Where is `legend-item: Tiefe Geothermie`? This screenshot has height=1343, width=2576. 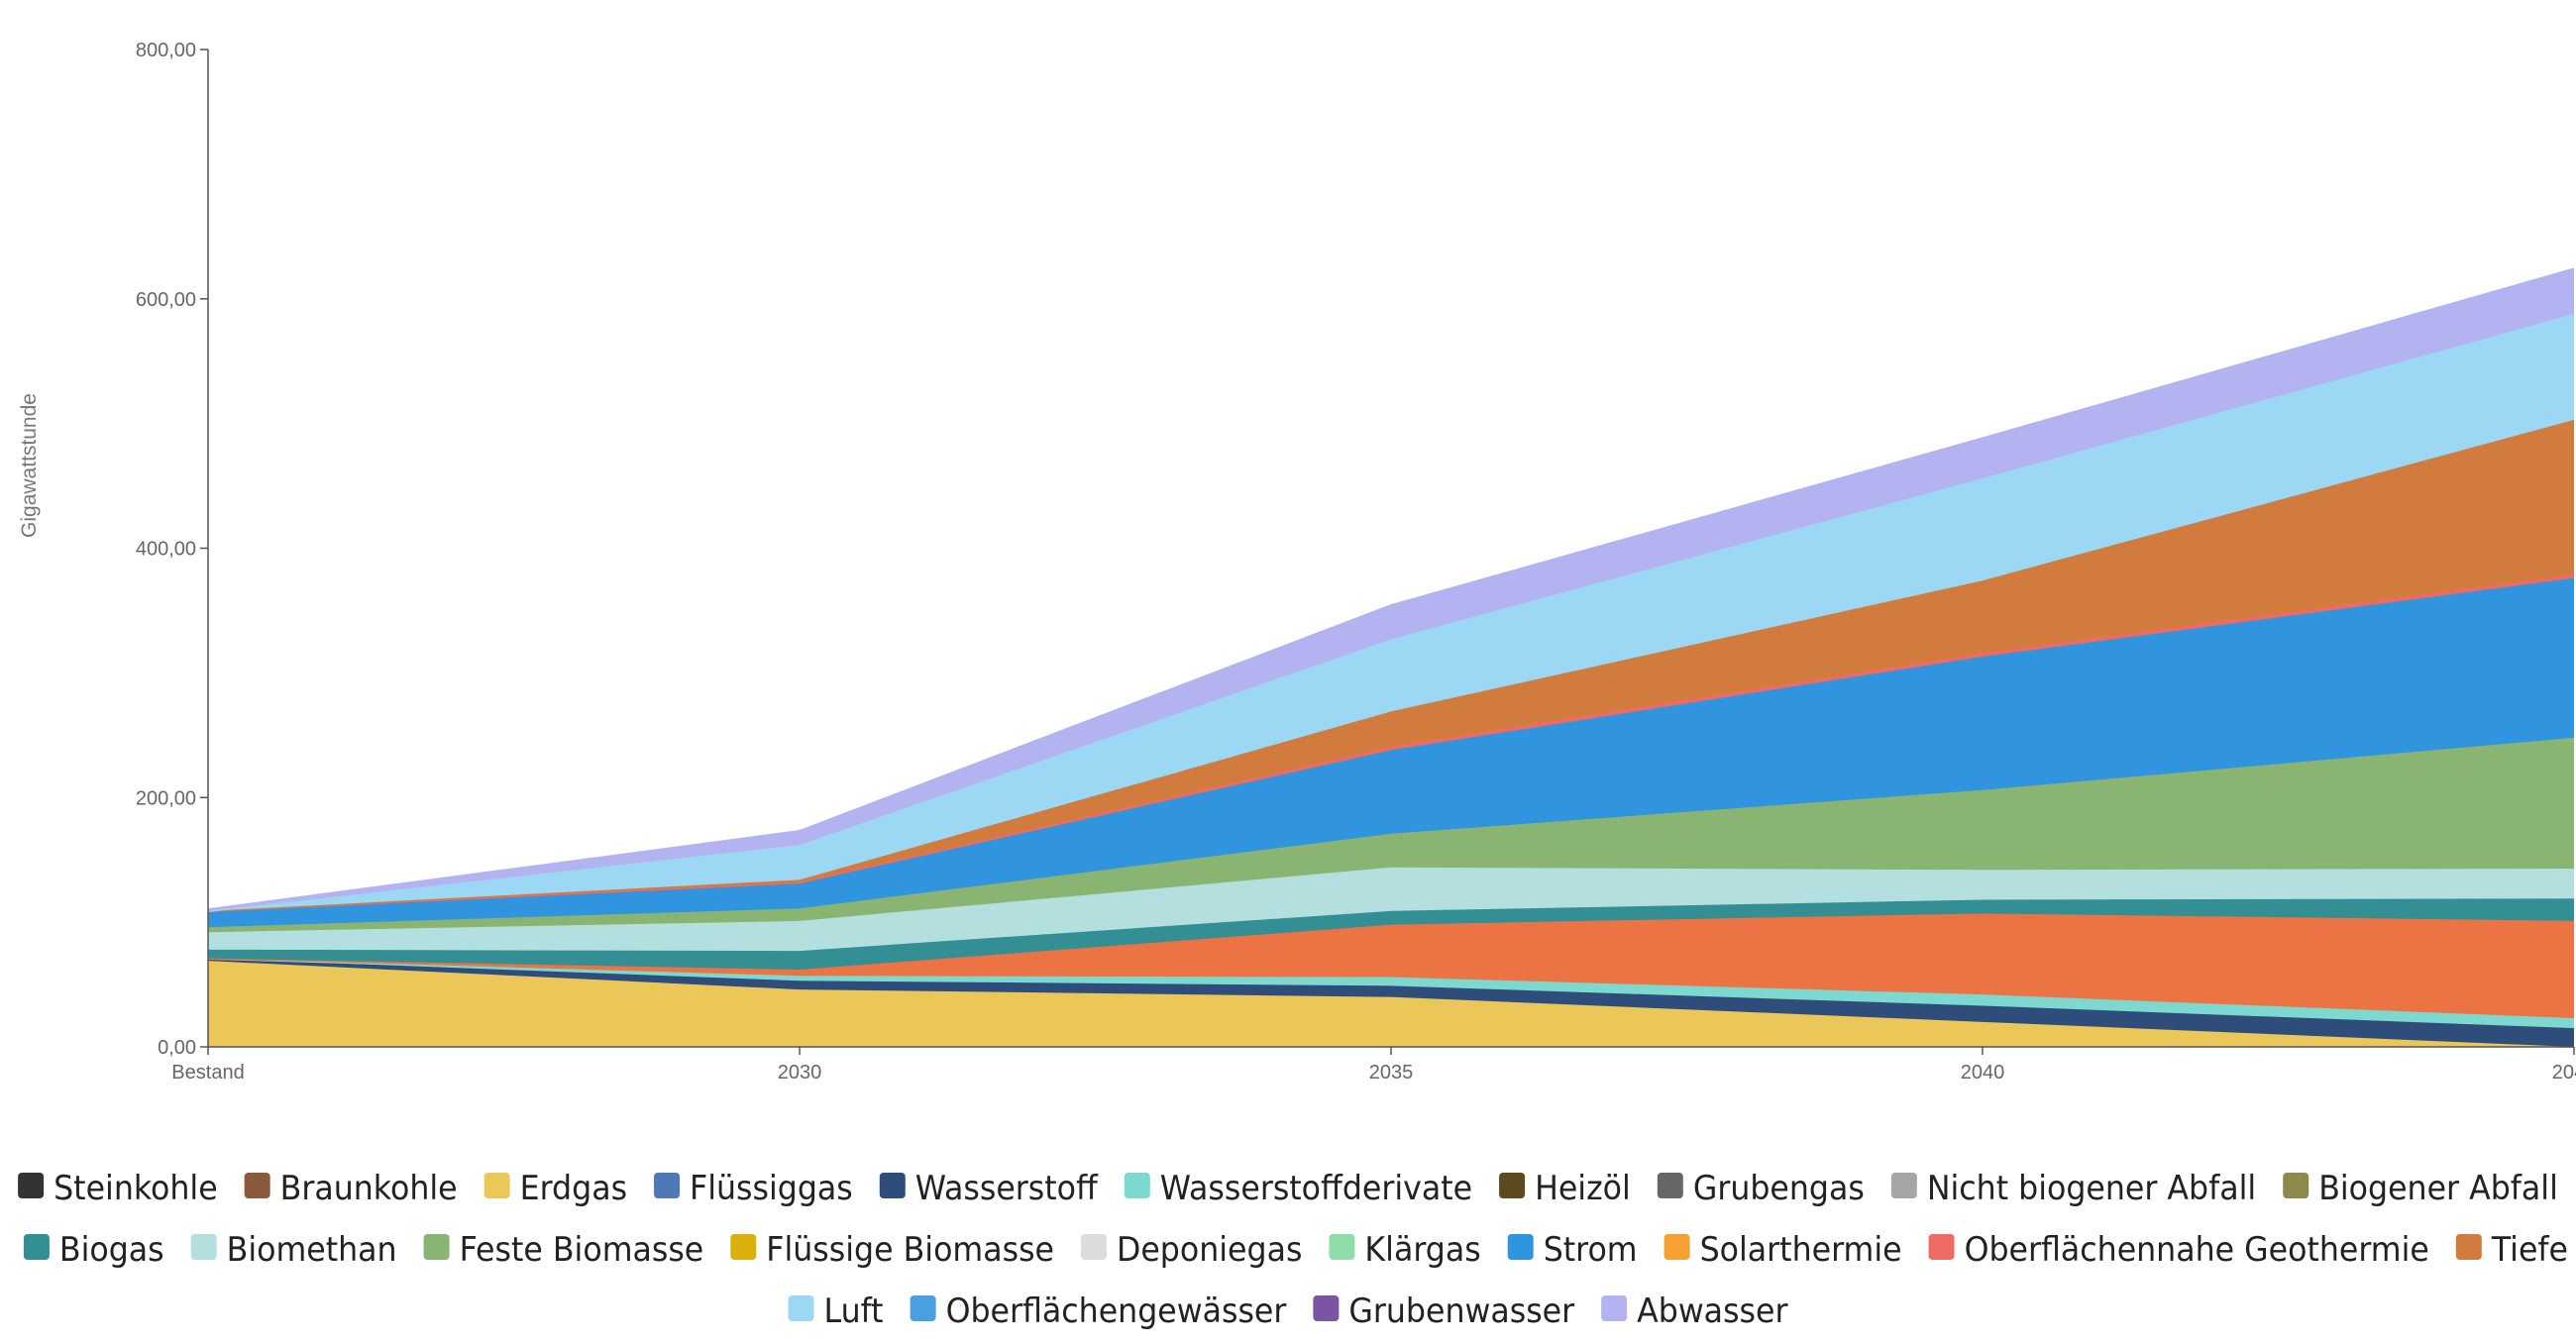 legend-item: Tiefe Geothermie is located at coordinates (2515, 1250).